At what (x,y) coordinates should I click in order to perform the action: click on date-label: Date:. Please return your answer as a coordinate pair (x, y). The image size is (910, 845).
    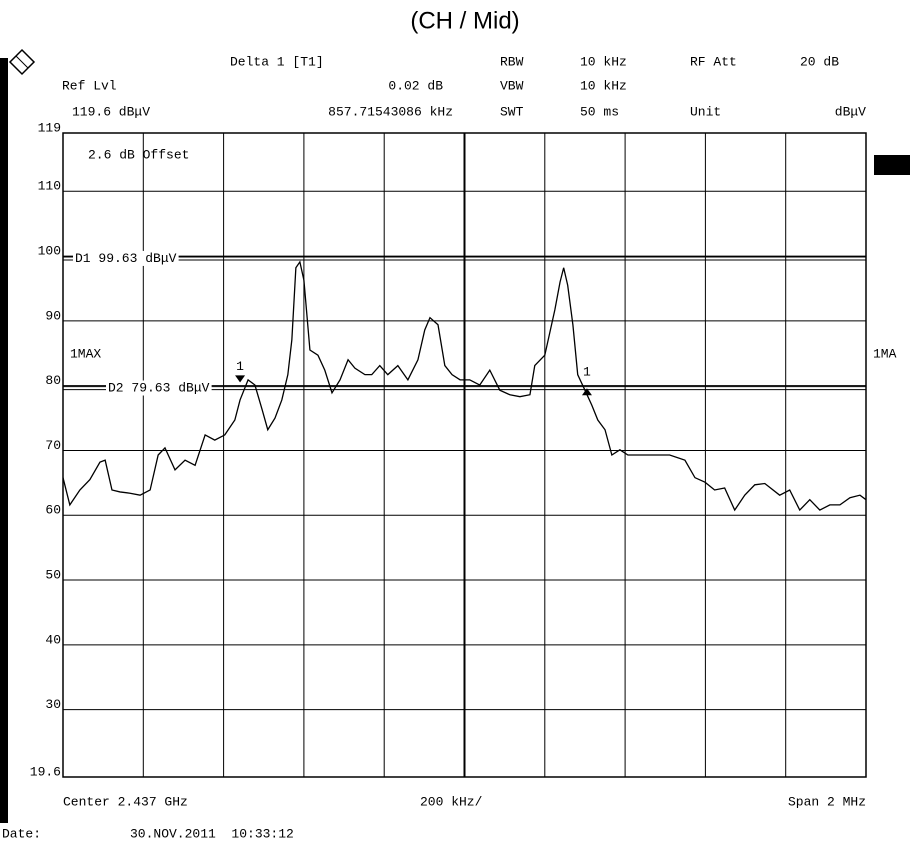
    Looking at the image, I should click on (21, 833).